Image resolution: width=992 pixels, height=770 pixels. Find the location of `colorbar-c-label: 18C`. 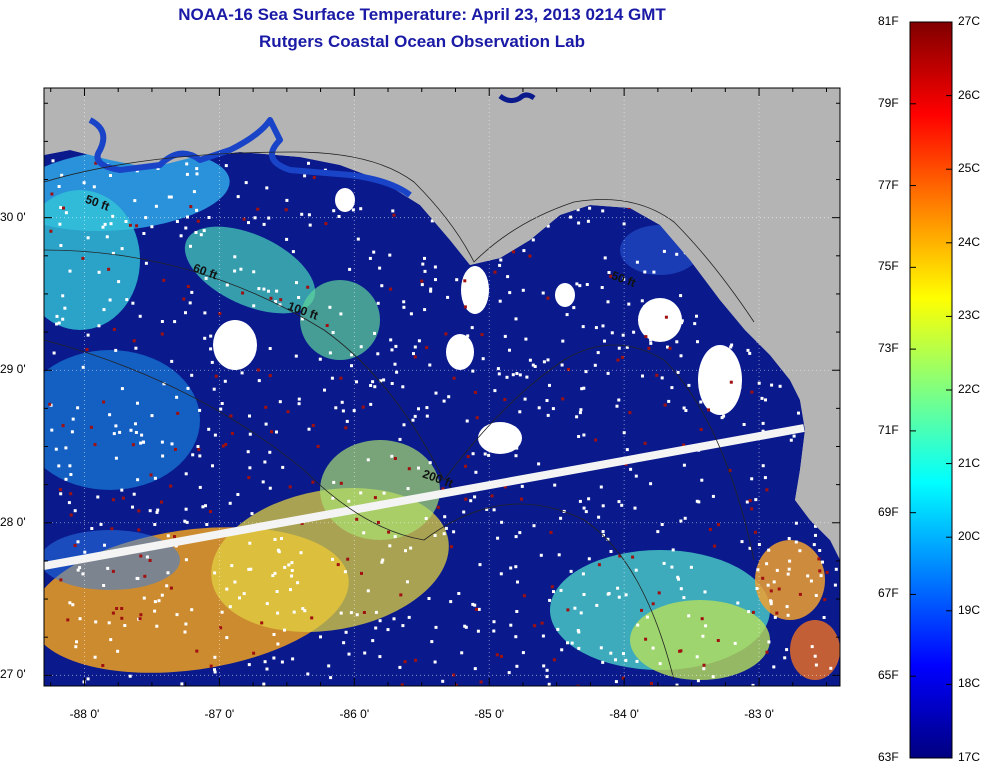

colorbar-c-label: 18C is located at coordinates (969, 683).